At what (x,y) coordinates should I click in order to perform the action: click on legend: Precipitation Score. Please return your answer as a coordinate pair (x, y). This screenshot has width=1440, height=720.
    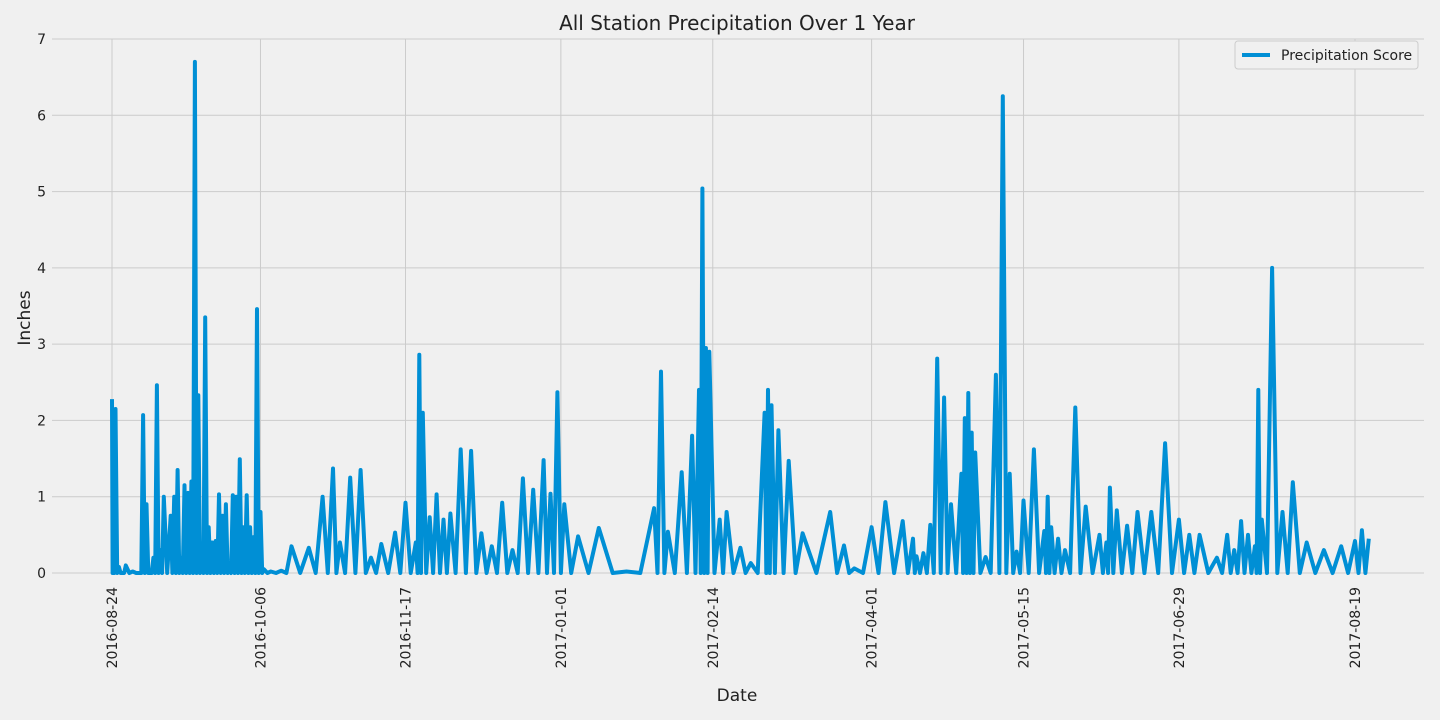
    Looking at the image, I should click on (1326, 55).